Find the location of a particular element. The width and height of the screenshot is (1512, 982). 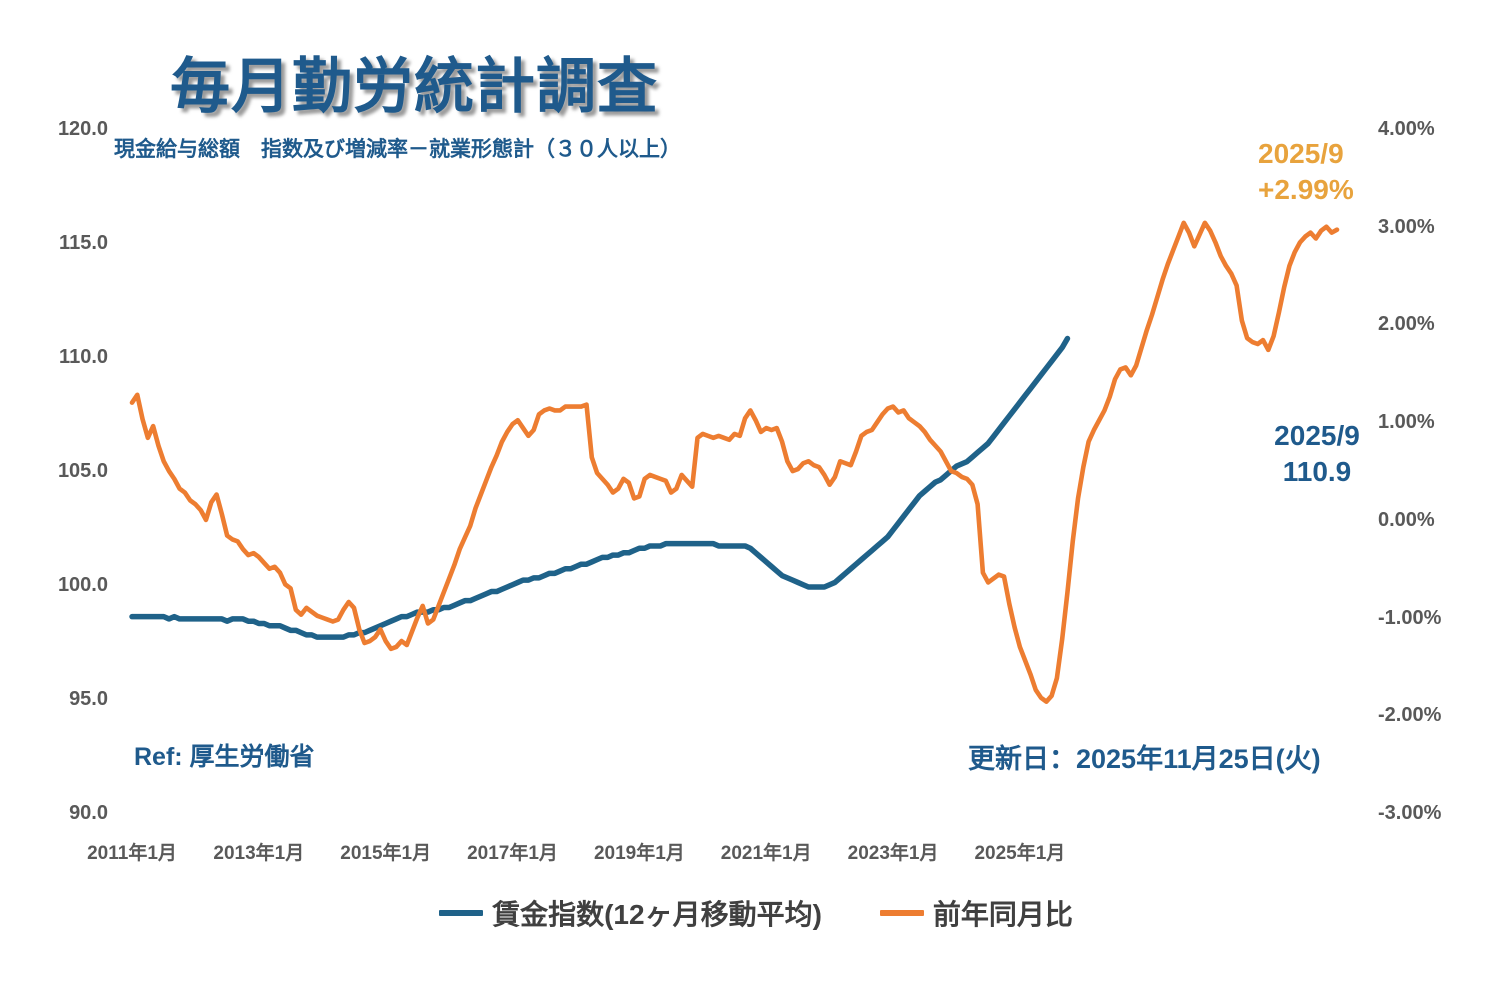

x-axis-tick-7: 2025年1月 is located at coordinates (1020, 853).